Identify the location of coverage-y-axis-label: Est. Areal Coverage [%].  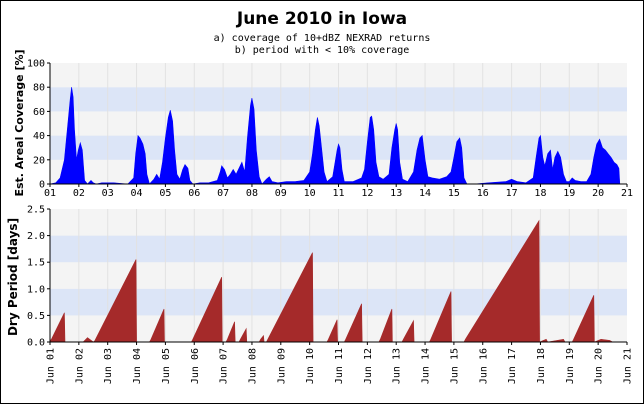
(19, 122).